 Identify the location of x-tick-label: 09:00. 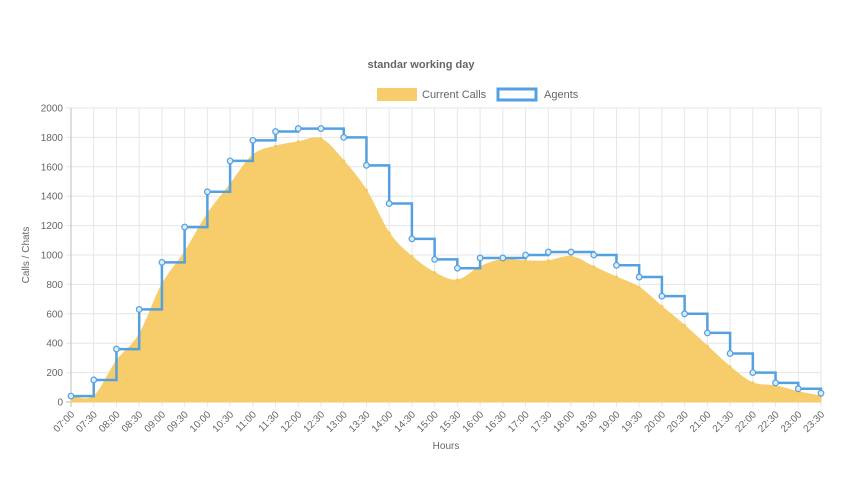
(156, 422).